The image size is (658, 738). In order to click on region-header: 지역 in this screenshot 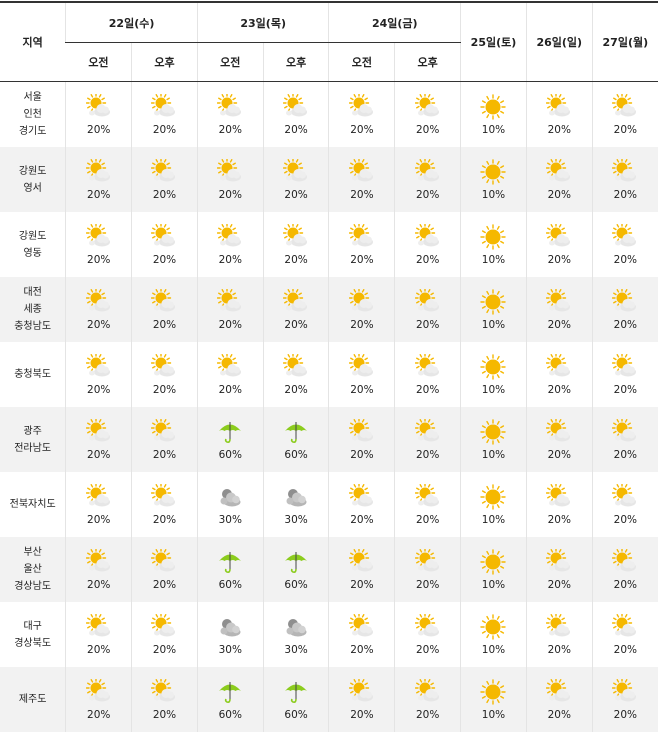, I will do `click(33, 42)`.